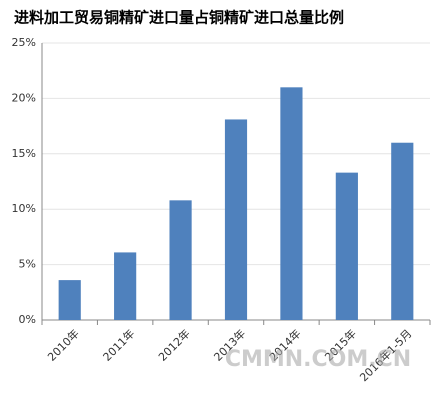  What do you see at coordinates (179, 18) in the screenshot?
I see `chart-title: 进料加工贸易铜精矿进口量占铜精矿进口总量比例` at bounding box center [179, 18].